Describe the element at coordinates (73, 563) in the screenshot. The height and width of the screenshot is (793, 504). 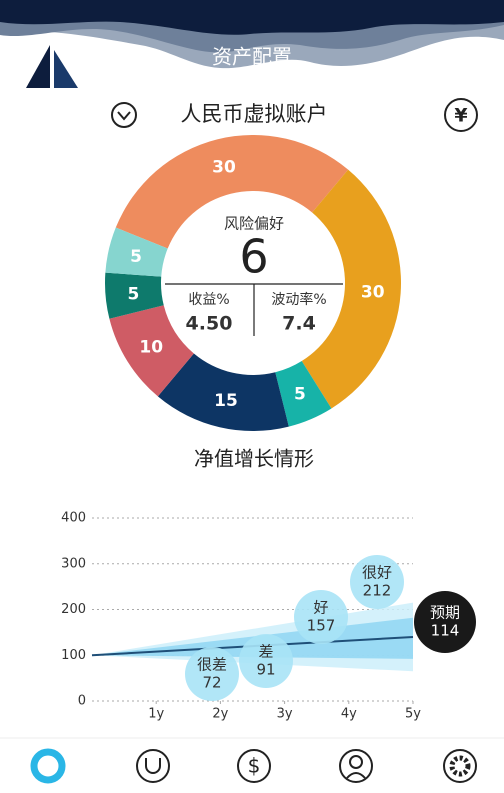
I see `y-tick-label: 300` at that location.